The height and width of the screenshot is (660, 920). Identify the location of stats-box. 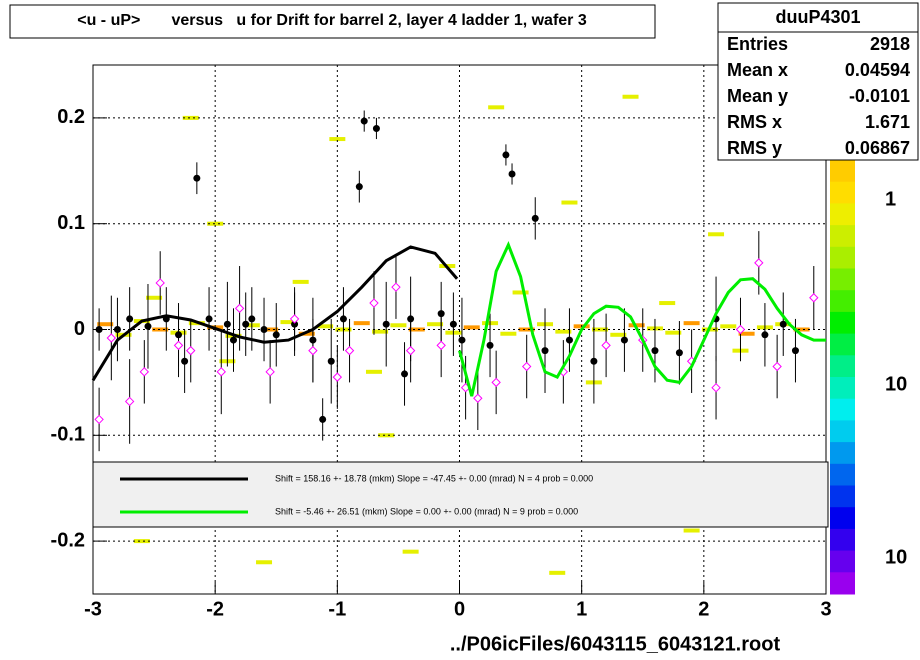
(818, 81).